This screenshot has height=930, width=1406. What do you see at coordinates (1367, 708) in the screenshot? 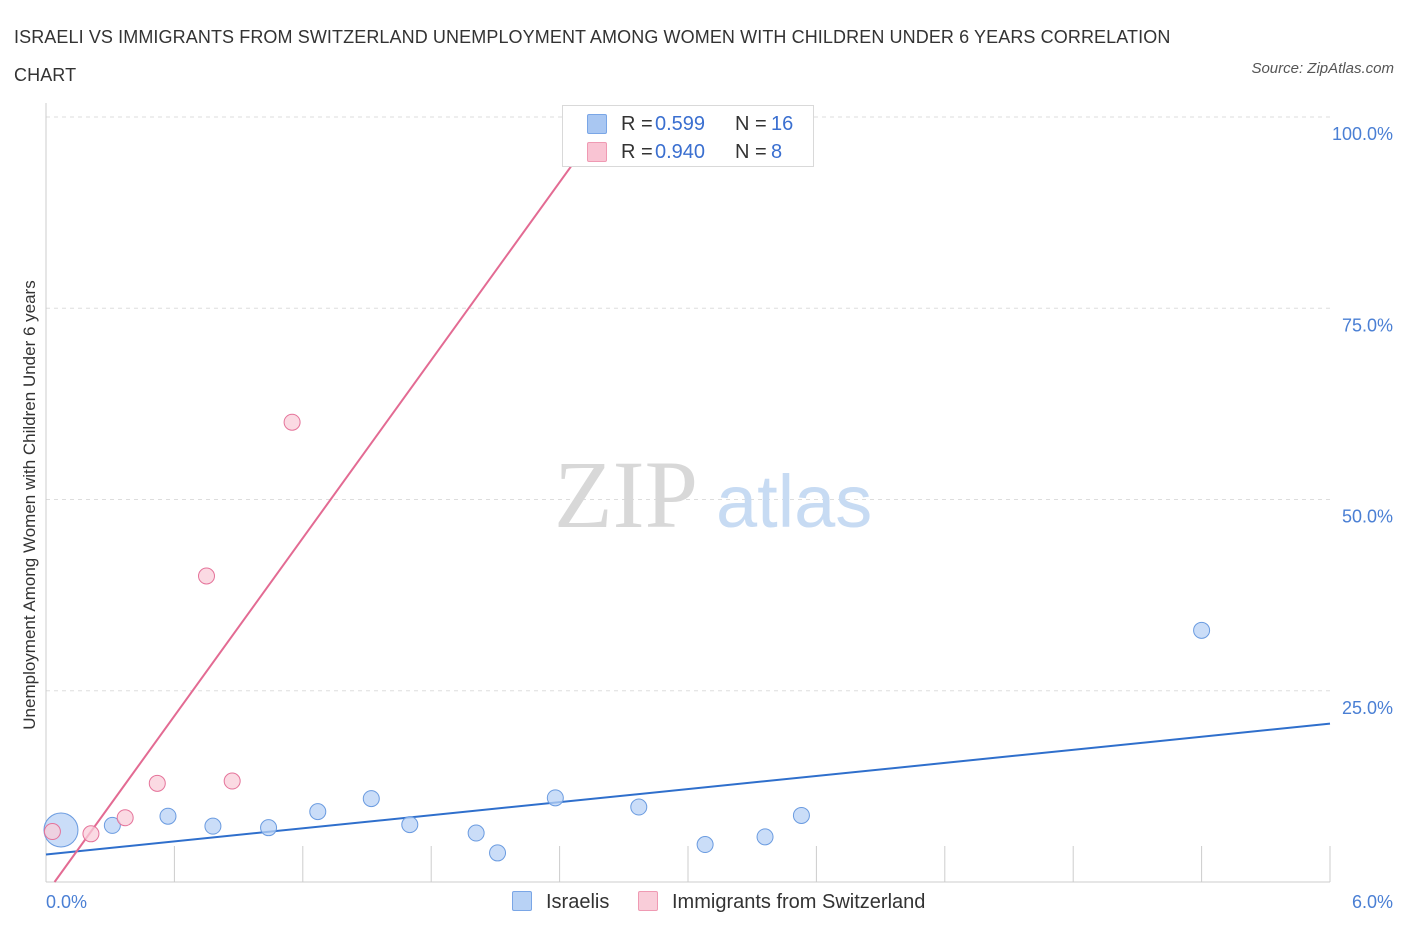
I see `y-tick-label: 25.0%` at bounding box center [1367, 708].